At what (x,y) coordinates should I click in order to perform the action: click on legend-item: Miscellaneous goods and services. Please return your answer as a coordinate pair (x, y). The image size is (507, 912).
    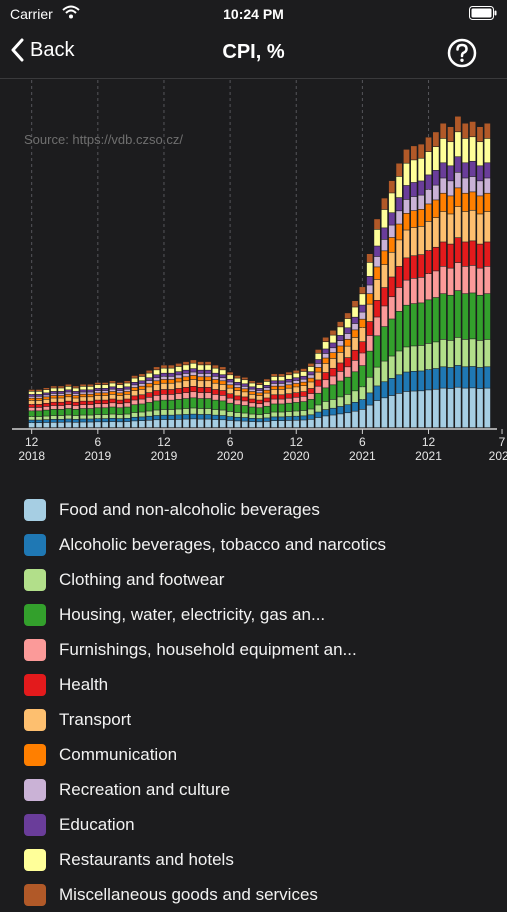
    Looking at the image, I should click on (259, 894).